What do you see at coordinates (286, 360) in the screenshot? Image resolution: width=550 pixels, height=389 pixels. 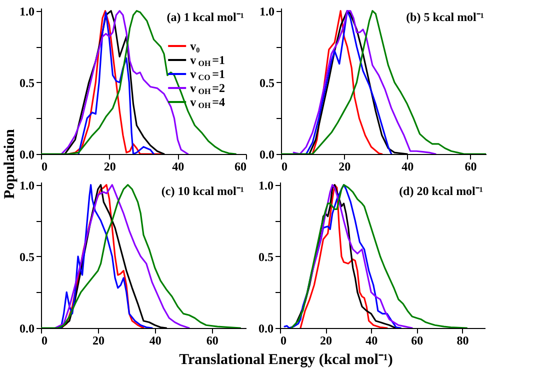 I see `x-axis-title: Translational Energy (kcal mol⁻¹)` at bounding box center [286, 360].